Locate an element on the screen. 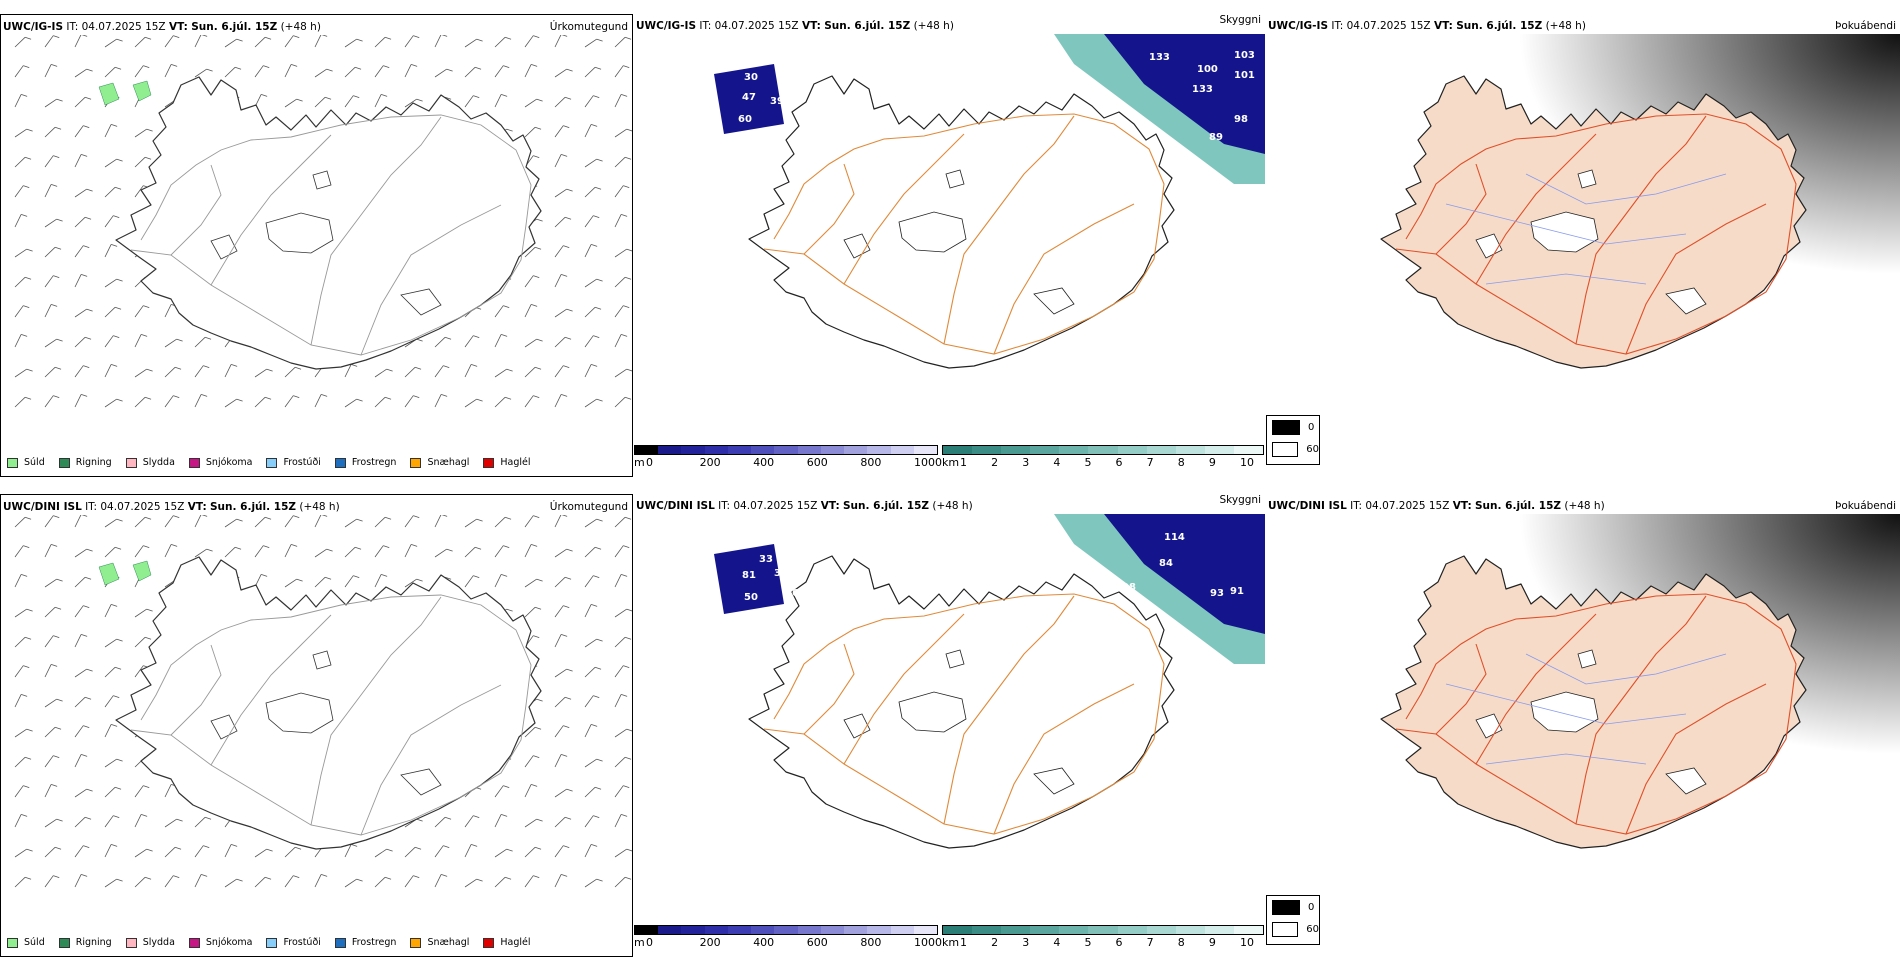 This screenshot has width=1900, height=957. visibility-value-label: 39 is located at coordinates (777, 101).